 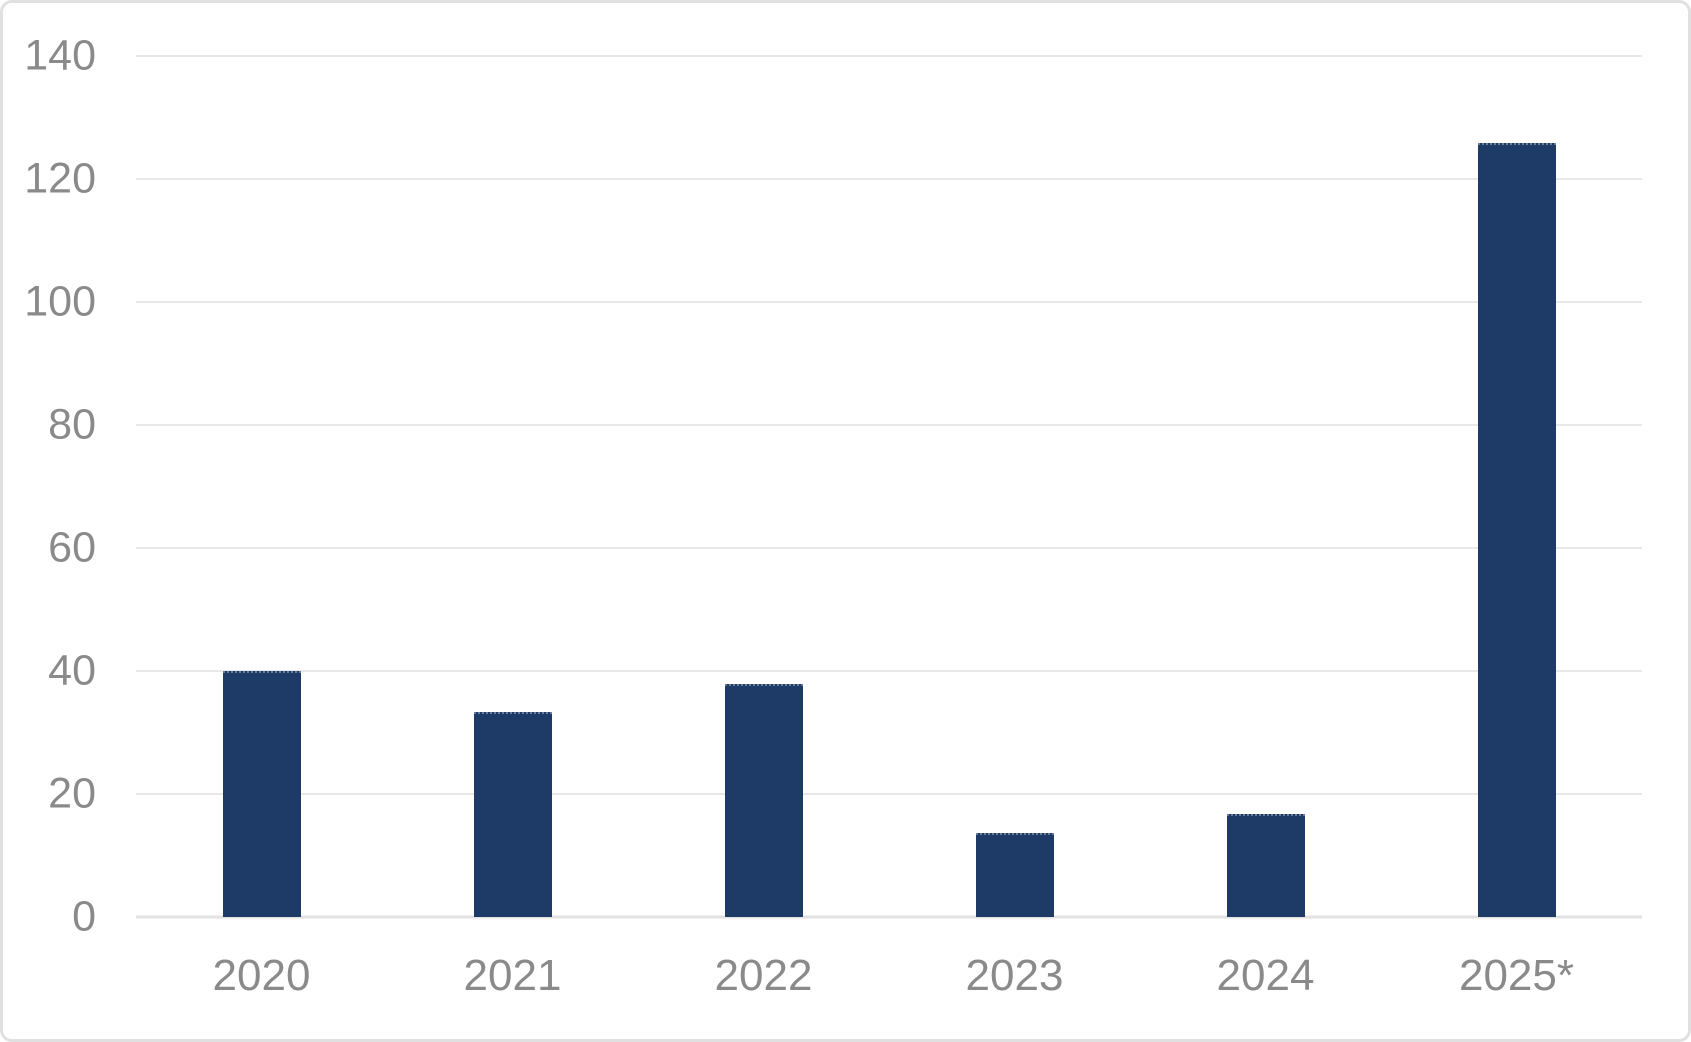 What do you see at coordinates (1516, 975) in the screenshot?
I see `x-axis-tick-label: 2025*` at bounding box center [1516, 975].